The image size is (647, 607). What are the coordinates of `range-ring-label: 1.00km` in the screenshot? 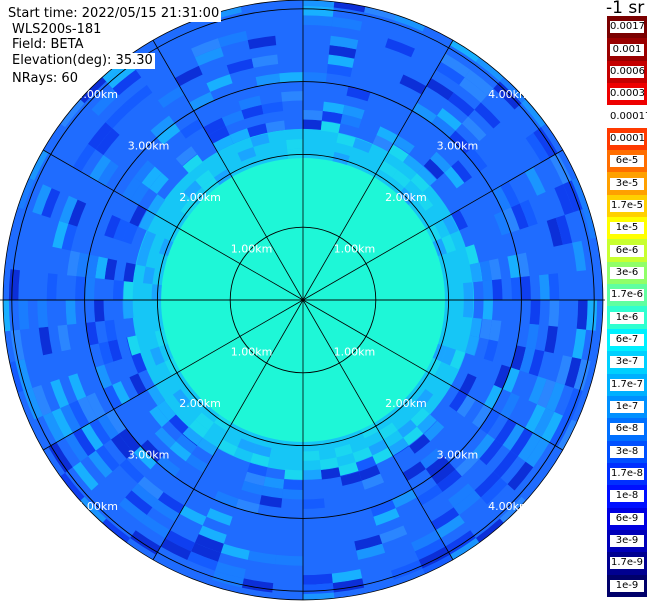 It's located at (252, 351).